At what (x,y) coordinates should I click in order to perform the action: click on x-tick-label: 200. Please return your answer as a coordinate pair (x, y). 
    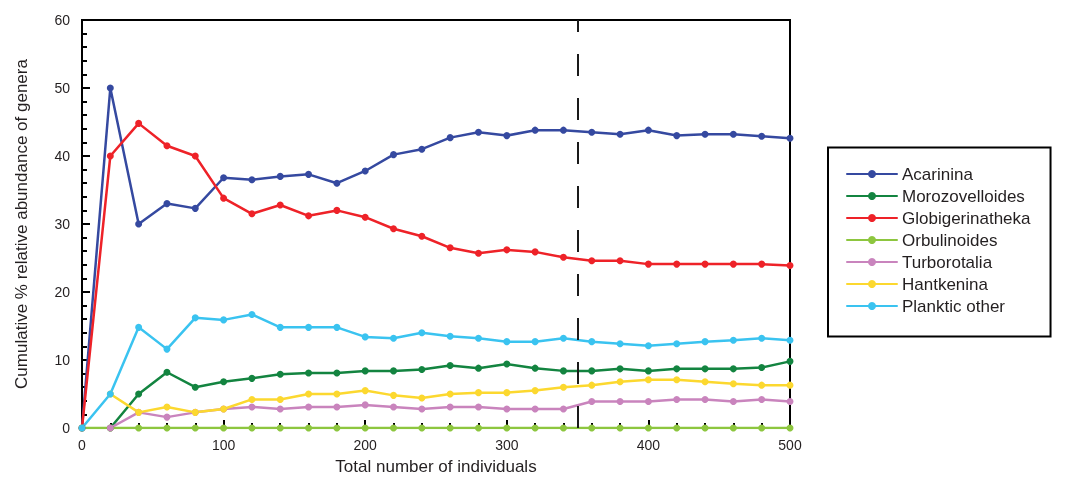
    Looking at the image, I should click on (365, 445).